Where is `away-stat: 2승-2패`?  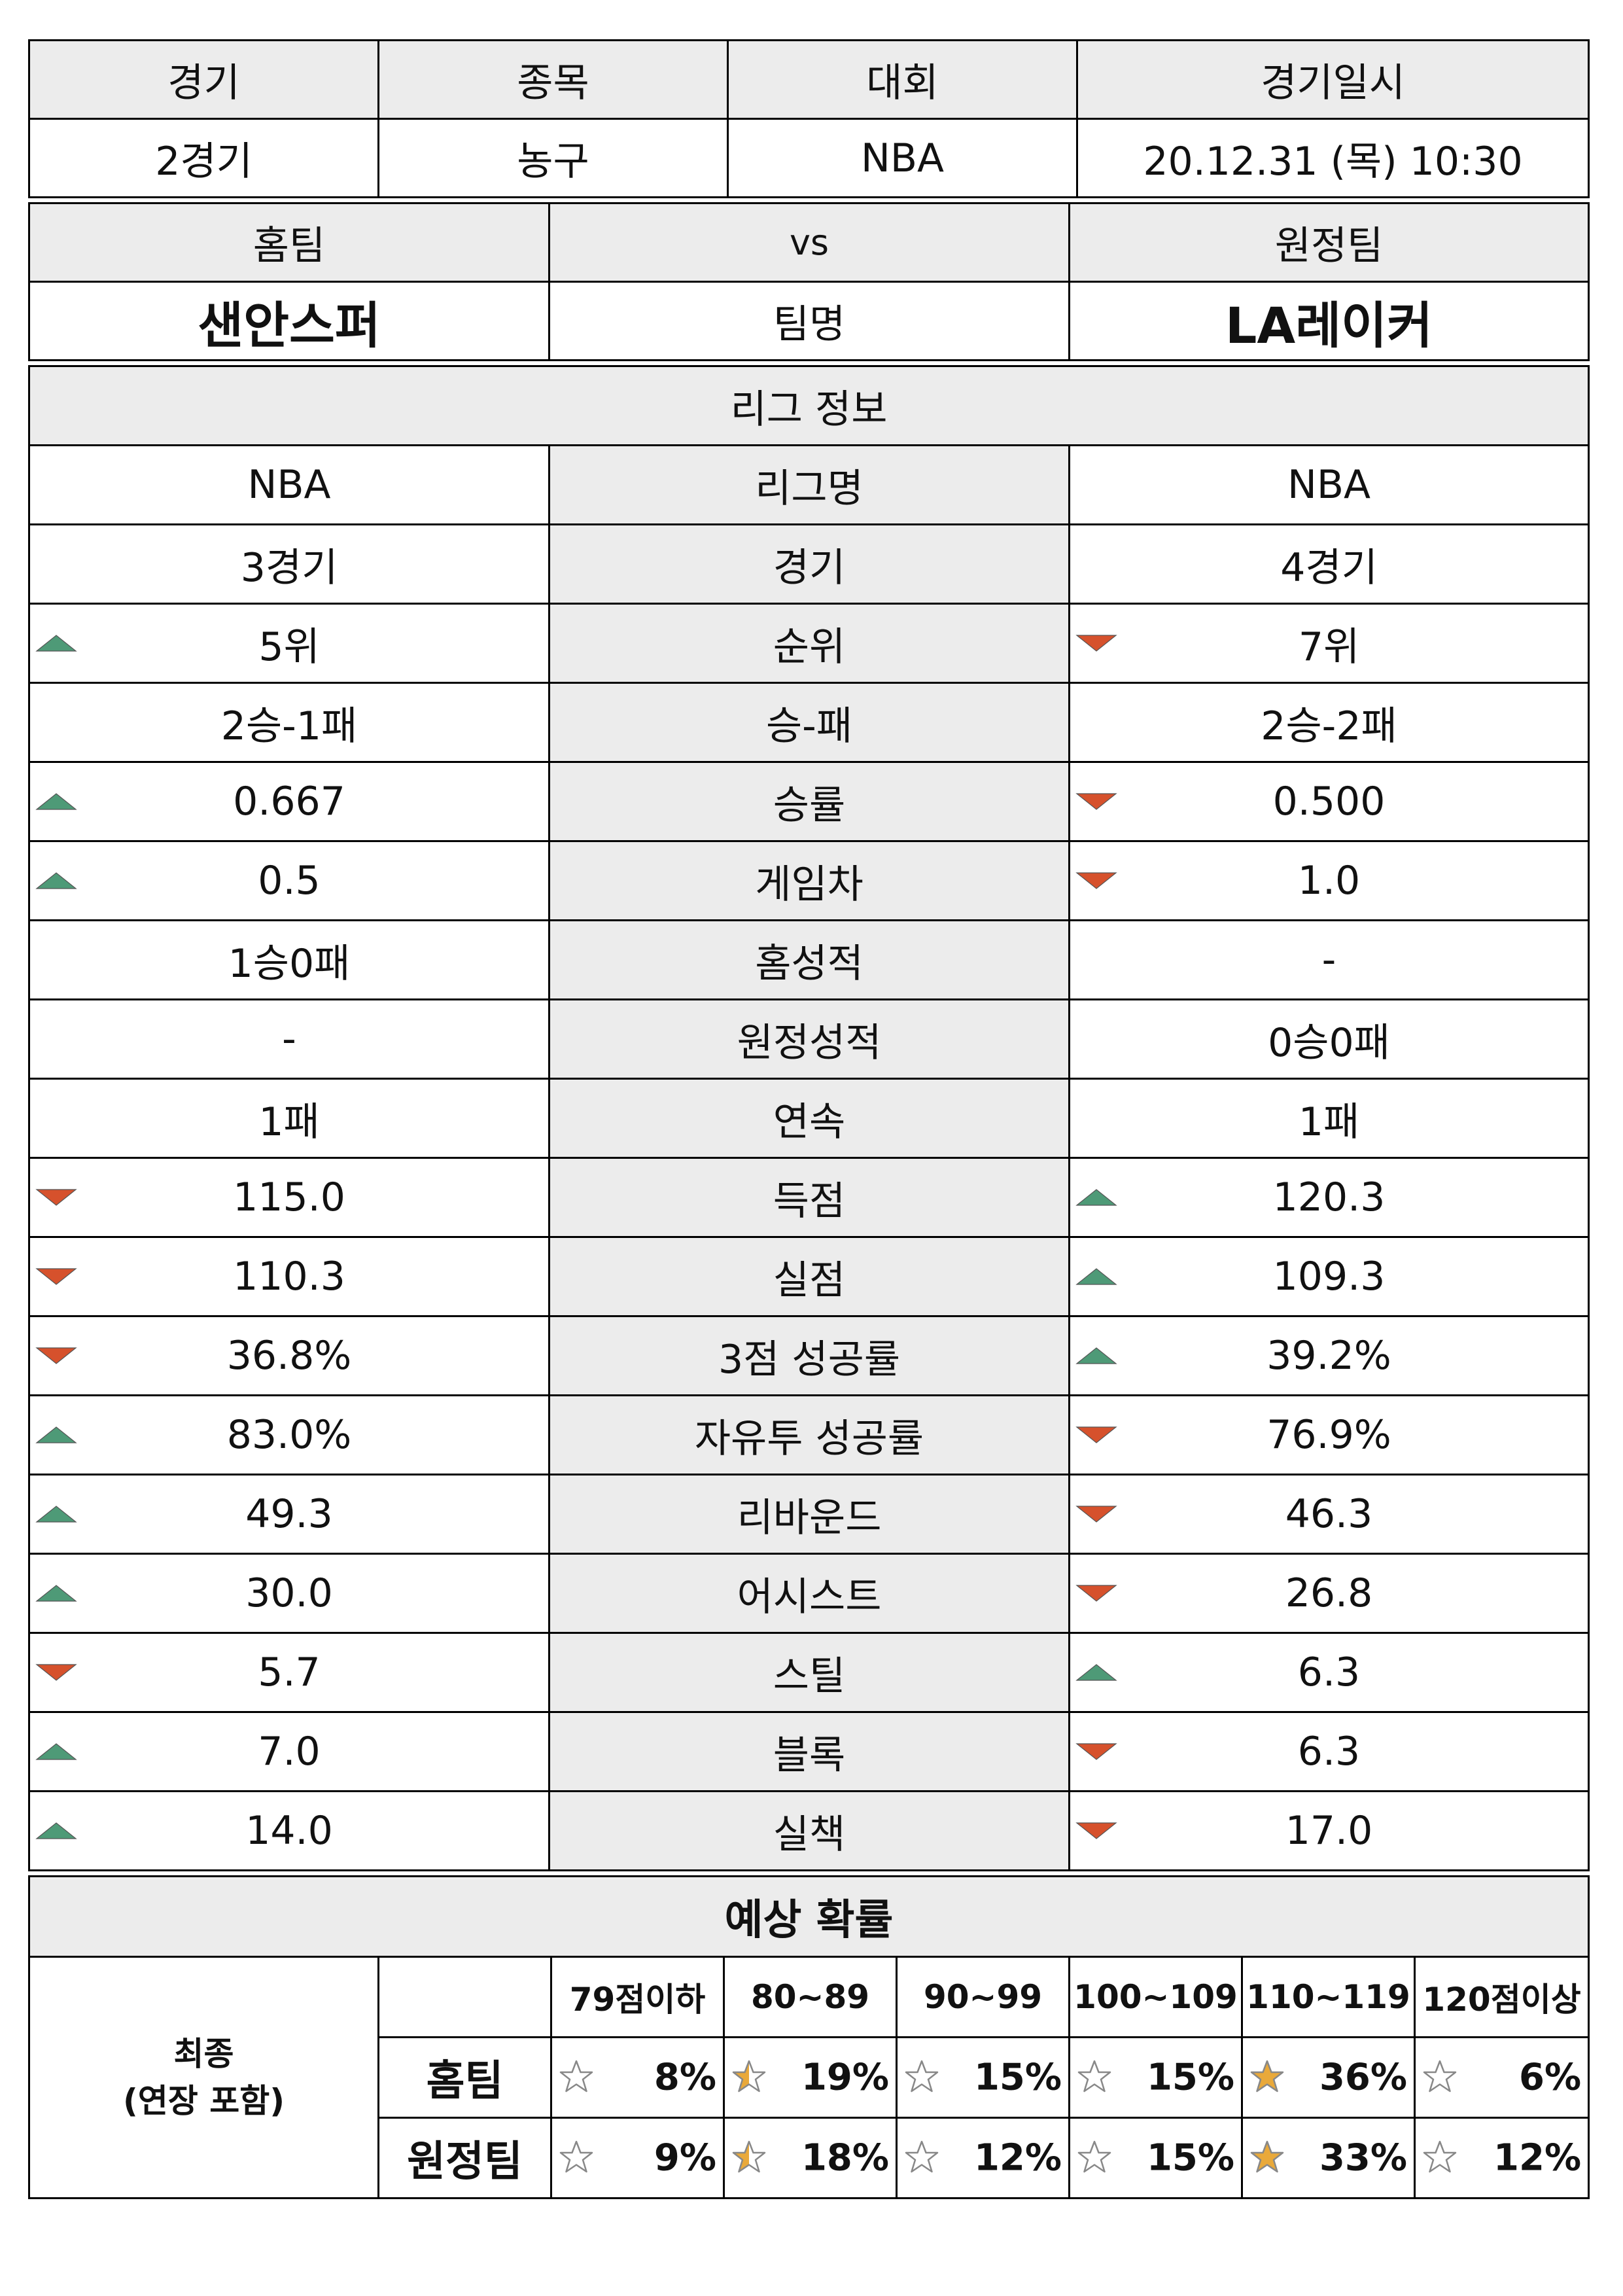 away-stat: 2승-2패 is located at coordinates (1329, 723).